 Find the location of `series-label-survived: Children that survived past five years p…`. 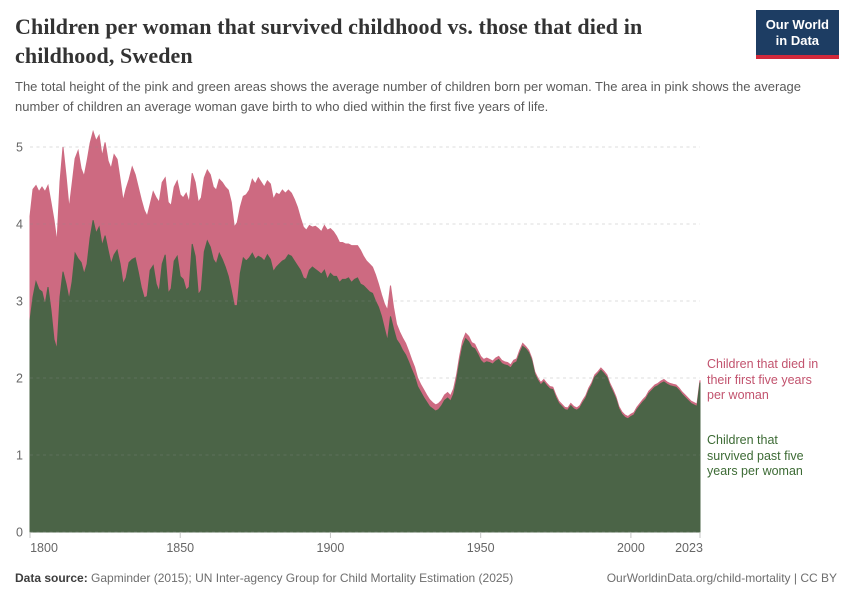

series-label-survived: Children that survived past five years p… is located at coordinates (755, 455).